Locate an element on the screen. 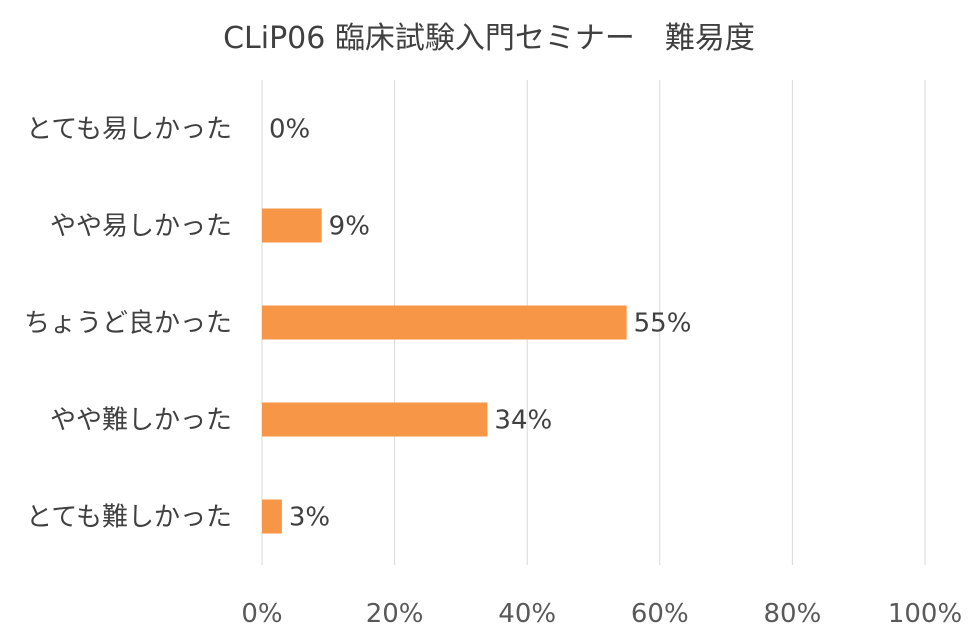 This screenshot has width=978, height=639. category-label: とても易しかった is located at coordinates (129, 130).